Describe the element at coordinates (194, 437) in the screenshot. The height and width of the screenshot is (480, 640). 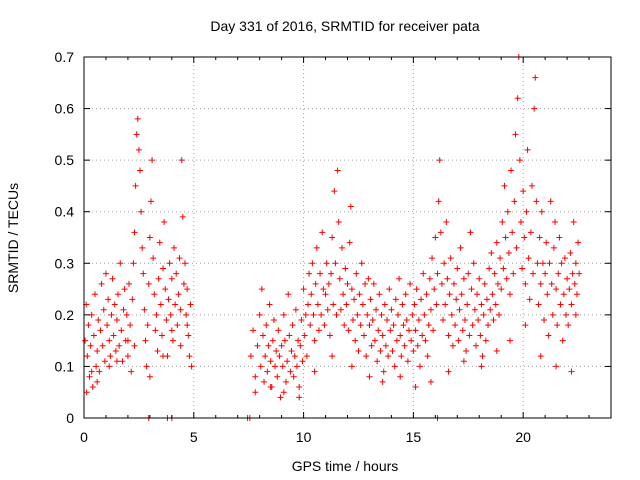
I see `x-tick-label: 5` at that location.